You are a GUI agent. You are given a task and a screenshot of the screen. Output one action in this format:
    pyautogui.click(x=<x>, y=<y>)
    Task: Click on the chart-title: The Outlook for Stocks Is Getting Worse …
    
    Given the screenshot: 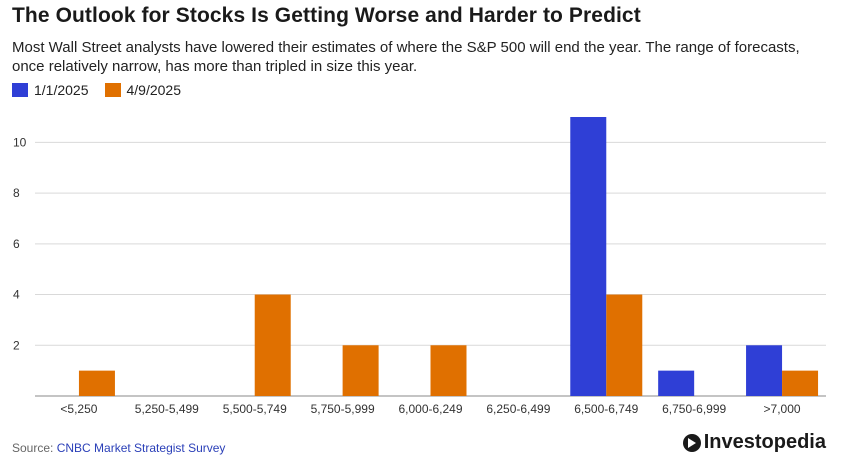 What is the action you would take?
    pyautogui.click(x=326, y=15)
    